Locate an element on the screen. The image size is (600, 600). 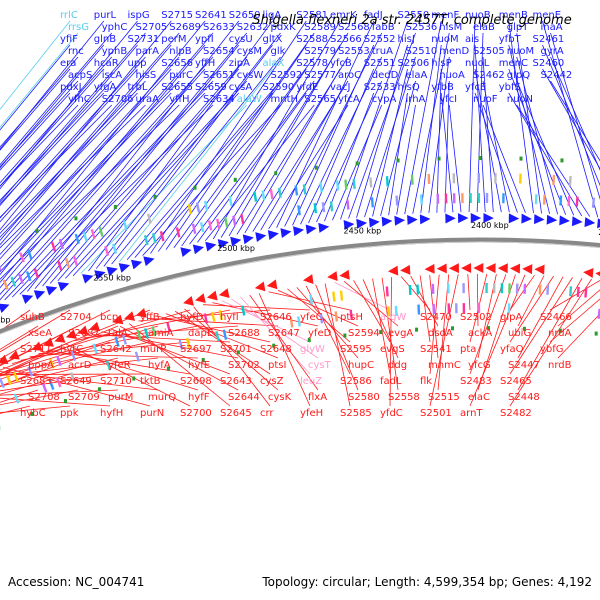
kbp-label: 2400 kbp is located at coordinates (490, 225).